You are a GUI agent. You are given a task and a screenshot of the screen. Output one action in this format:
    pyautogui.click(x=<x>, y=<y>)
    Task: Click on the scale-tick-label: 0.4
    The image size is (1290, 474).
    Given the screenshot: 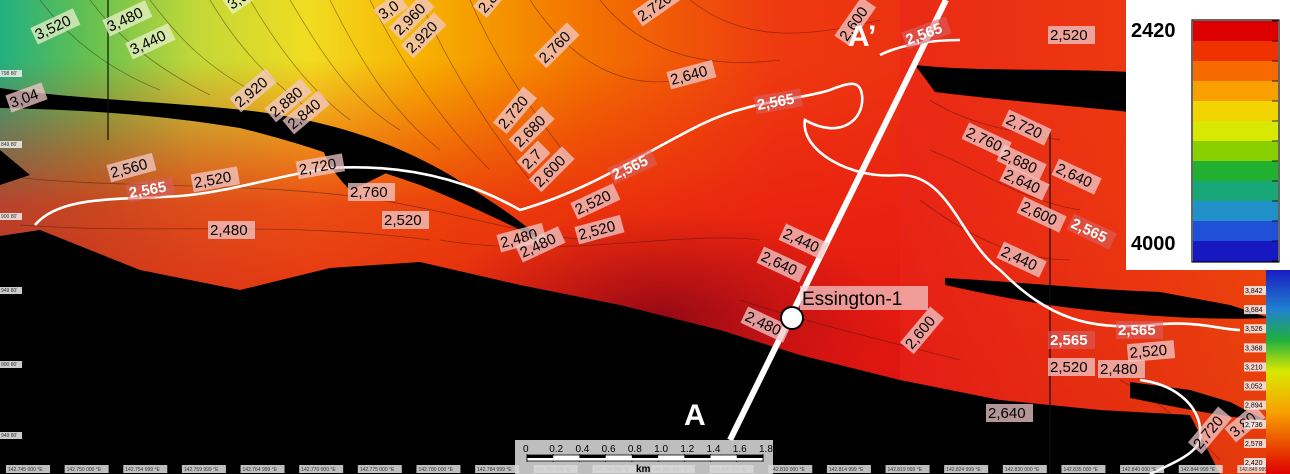 What is the action you would take?
    pyautogui.click(x=582, y=449)
    